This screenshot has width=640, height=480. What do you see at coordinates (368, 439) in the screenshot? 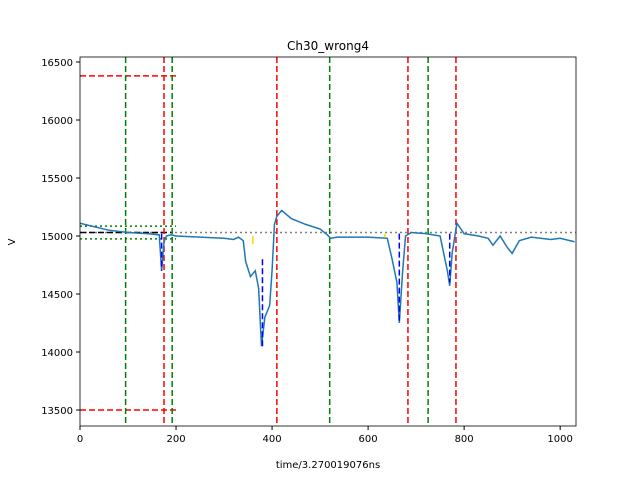
I see `x-tick-label: 600` at bounding box center [368, 439].